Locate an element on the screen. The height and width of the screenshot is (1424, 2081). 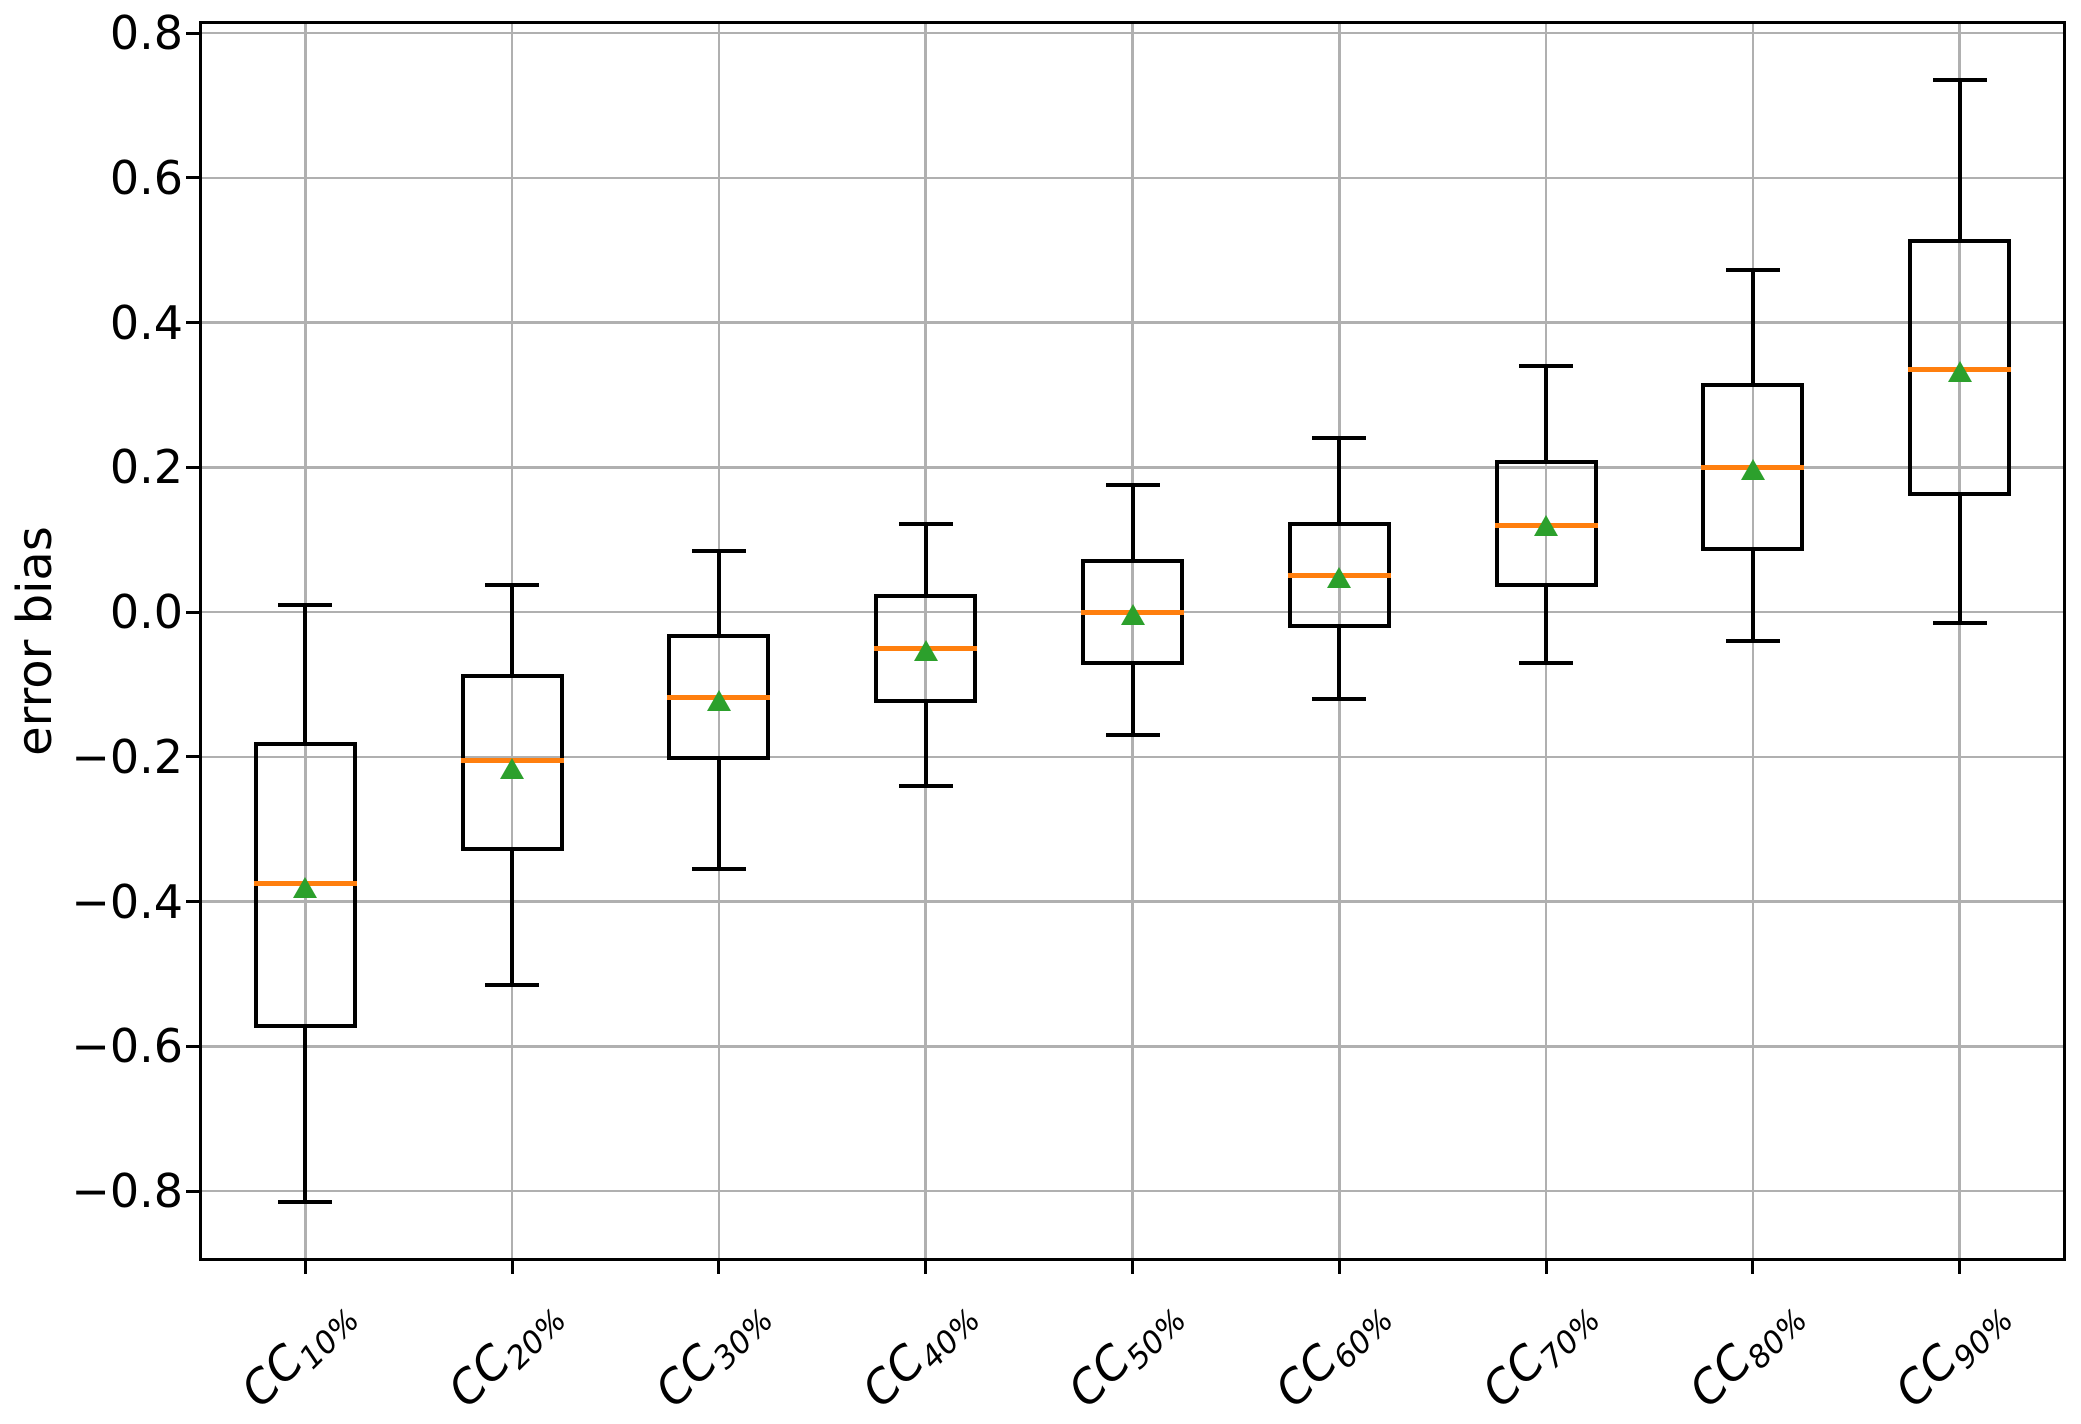
y-tick-label: 0.8 is located at coordinates (146, 33).